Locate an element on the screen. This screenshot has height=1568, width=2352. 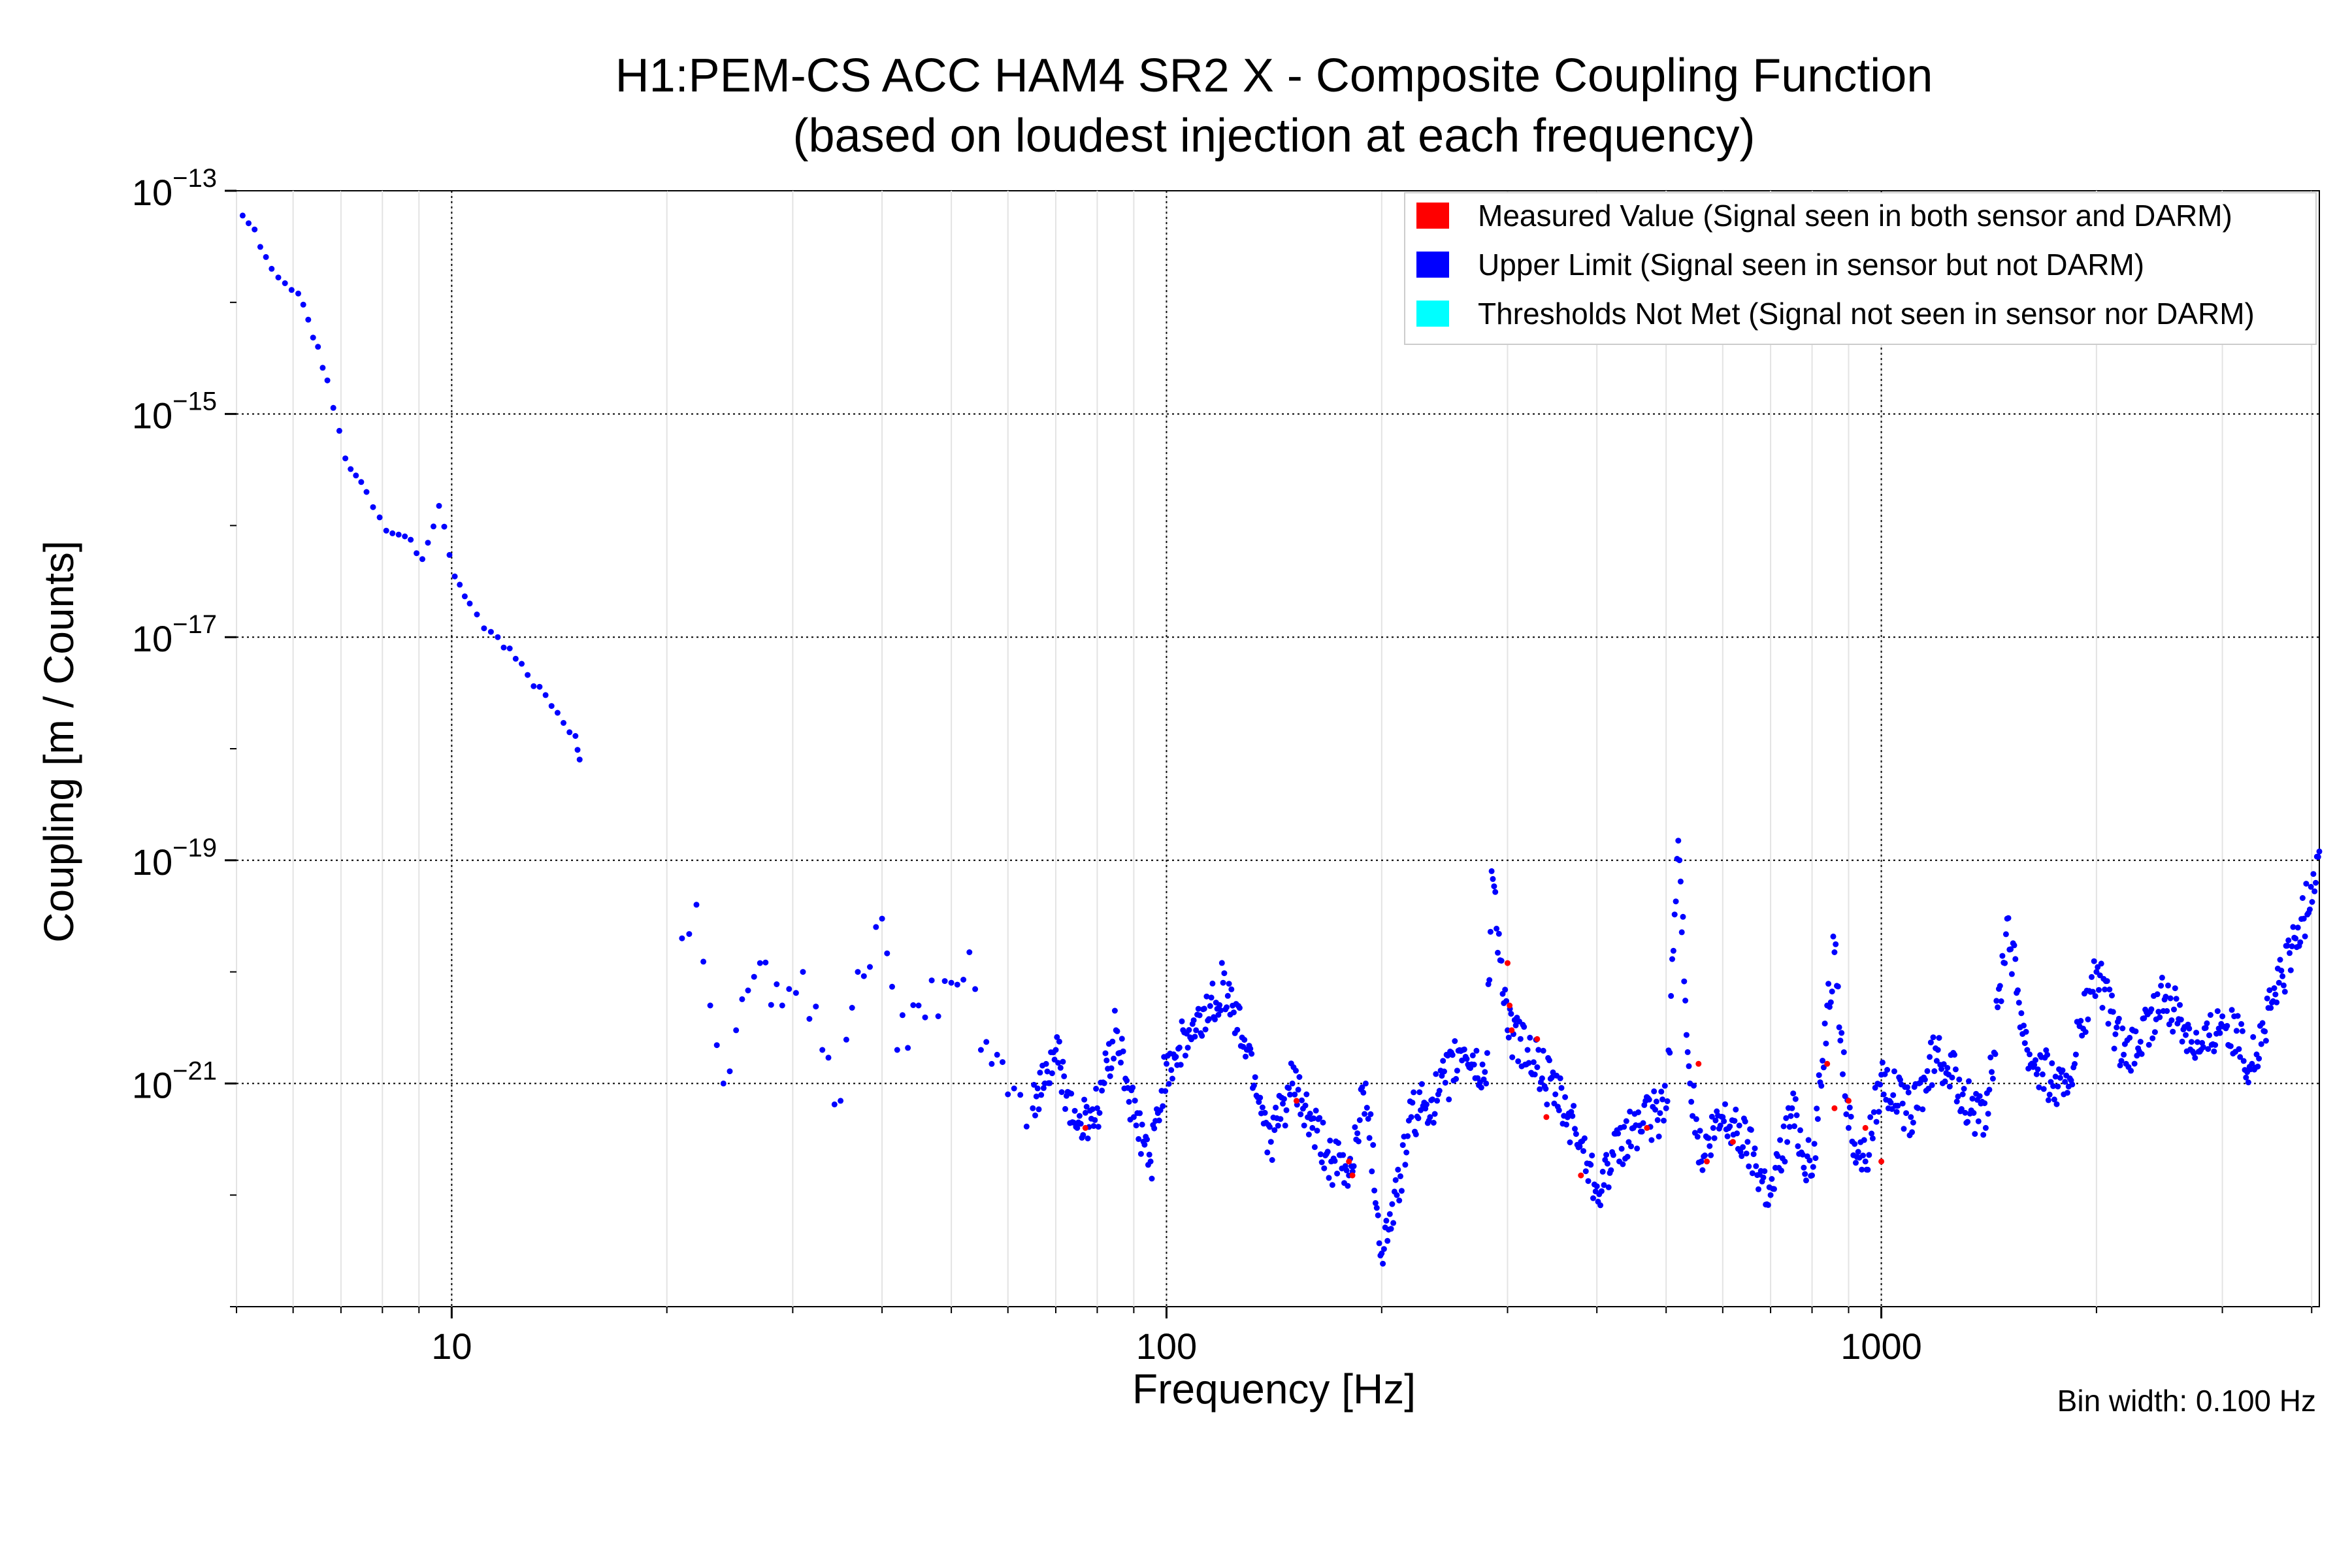
x-axis-label: Frequency [Hz] is located at coordinates (1274, 1389).